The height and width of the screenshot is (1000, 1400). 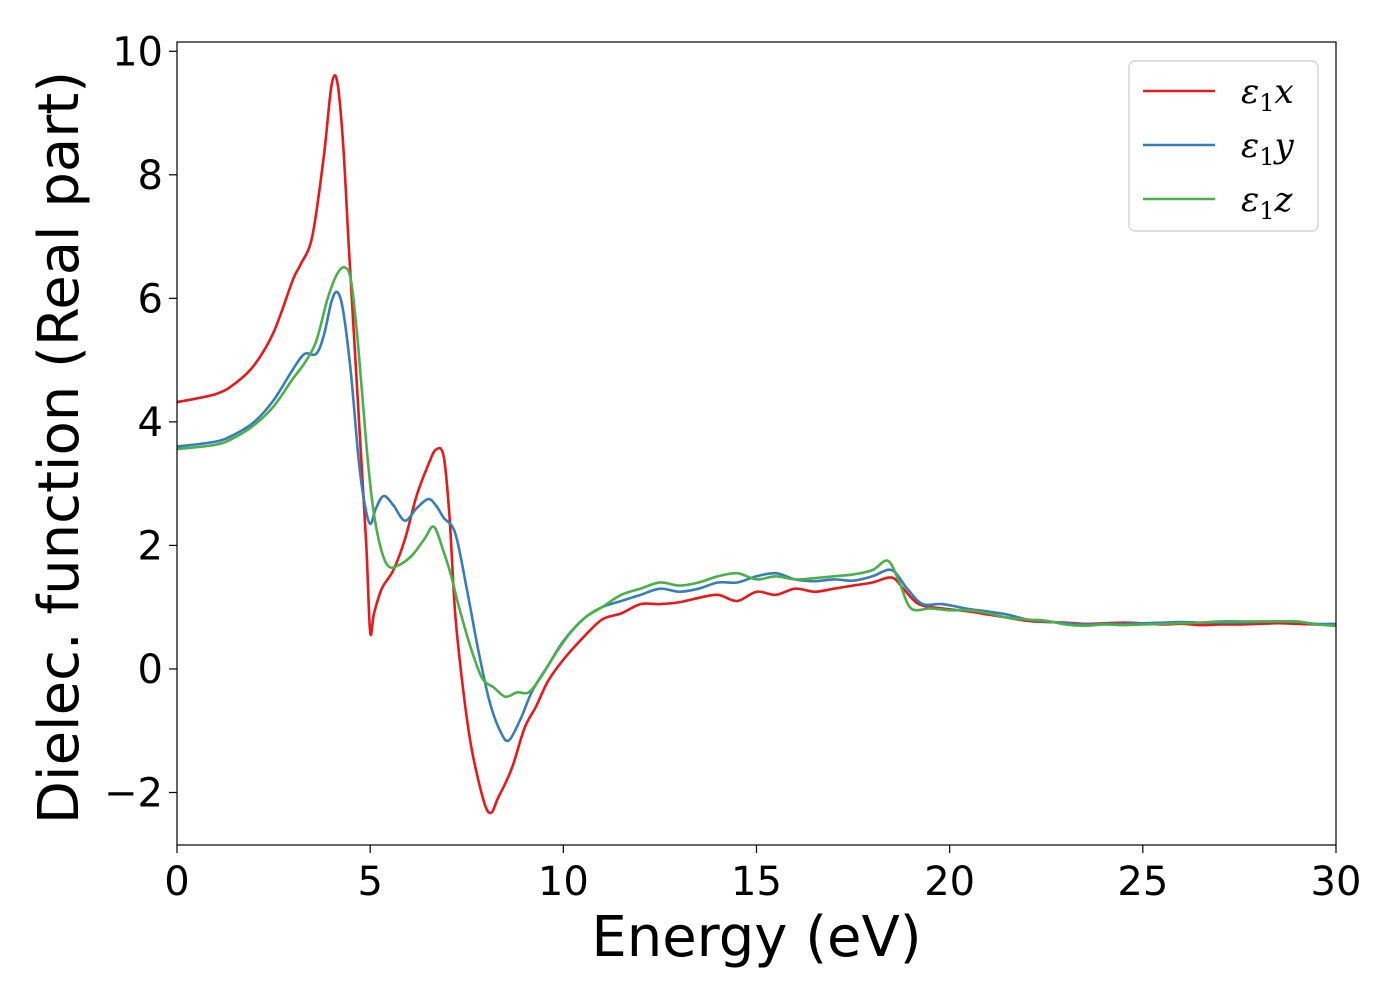 I want to click on x-axis-ticks: 0 5 10 15 20 25 30, so click(x=762, y=875).